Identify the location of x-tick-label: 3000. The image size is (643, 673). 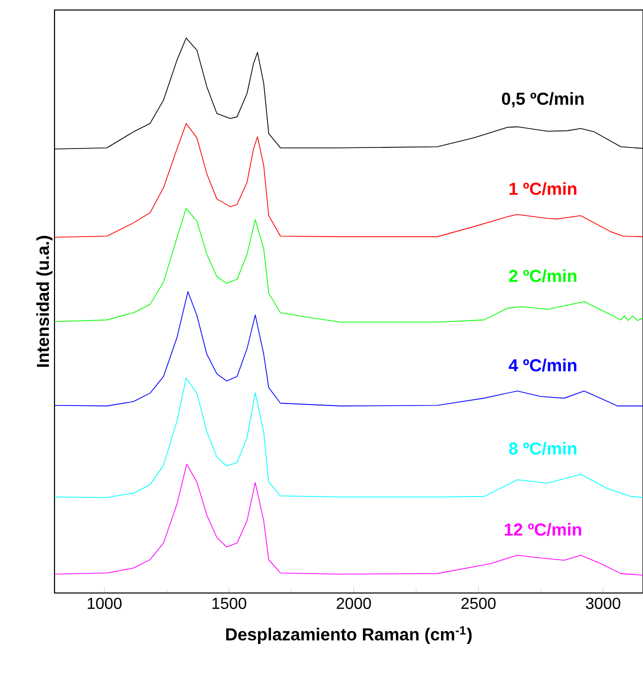
(603, 604).